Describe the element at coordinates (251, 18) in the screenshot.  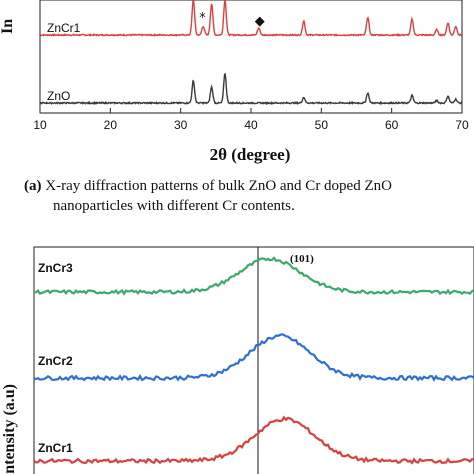
I see `trace-zncr1` at that location.